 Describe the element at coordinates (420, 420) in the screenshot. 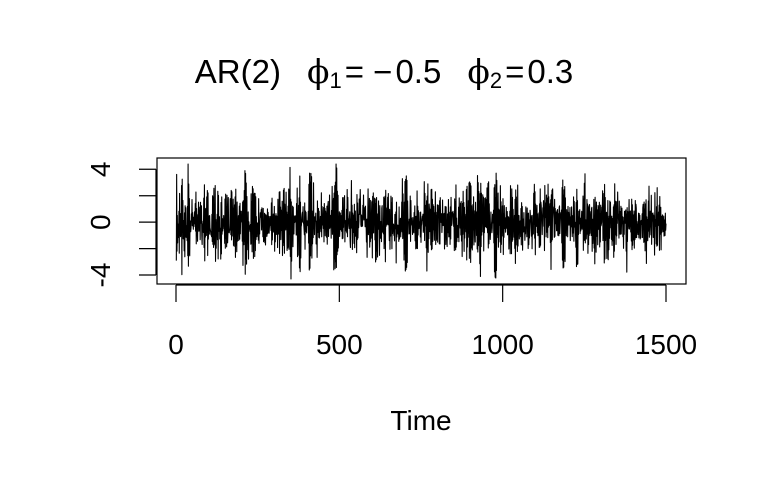

I see `x-axis-label: Time` at that location.